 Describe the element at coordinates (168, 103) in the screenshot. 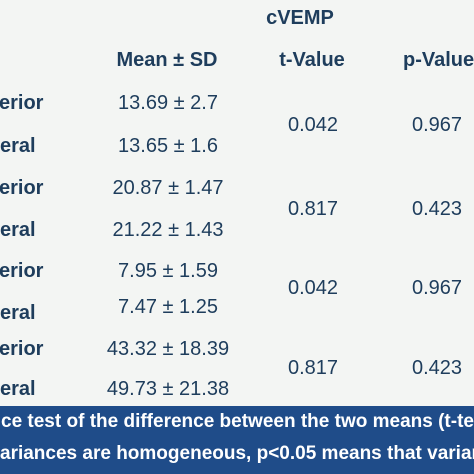

I see `mean-sd-cell: 13.69 ± 2.7` at that location.